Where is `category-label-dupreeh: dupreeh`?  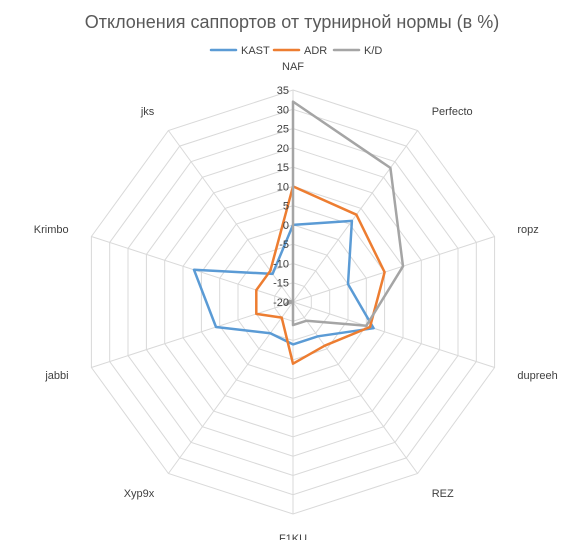 category-label-dupreeh: dupreeh is located at coordinates (537, 376).